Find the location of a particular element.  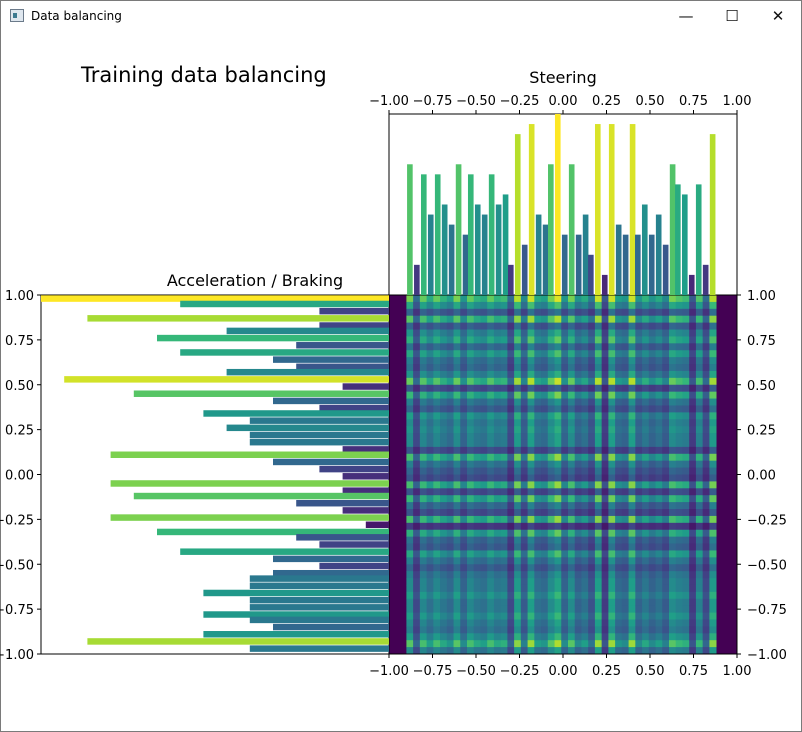

close-button: ✕ is located at coordinates (778, 16).